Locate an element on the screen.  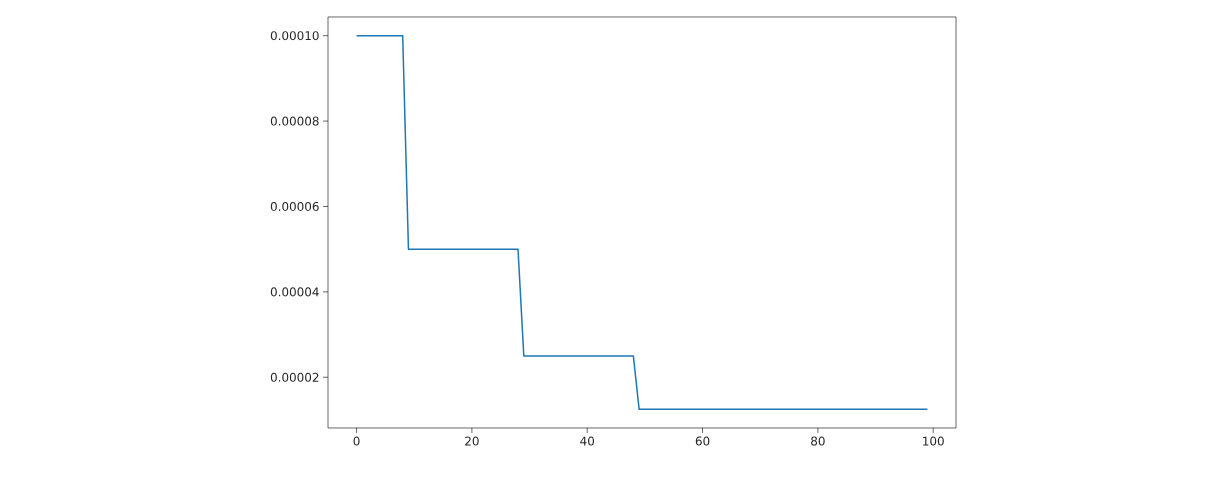
y-tick-label: 0.00010 is located at coordinates (294, 36).